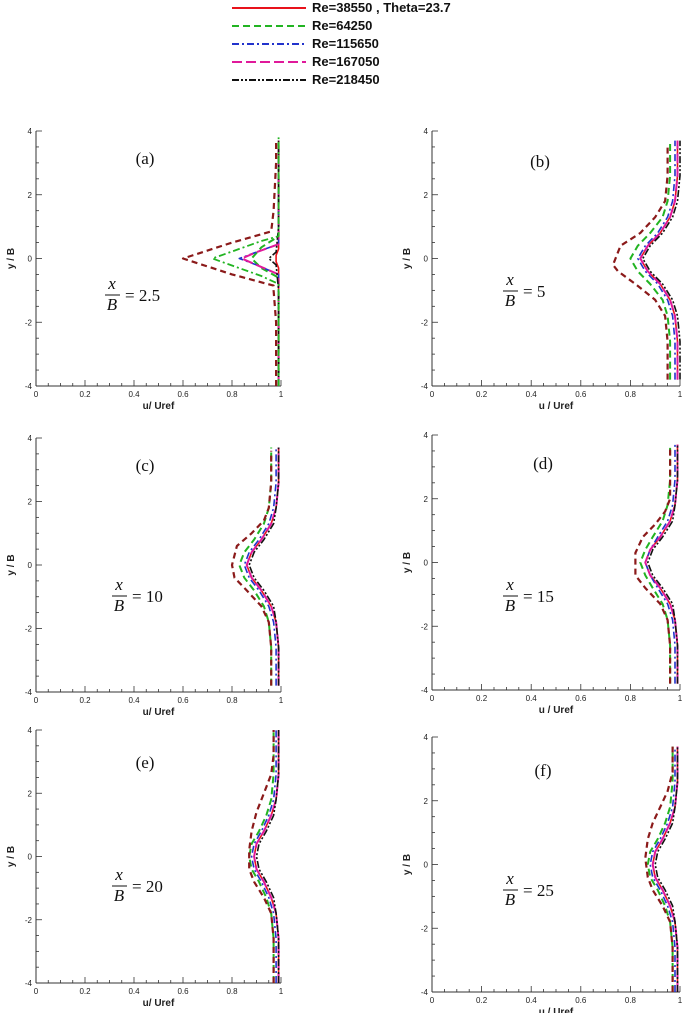 The width and height of the screenshot is (685, 1013). What do you see at coordinates (305, 43) in the screenshot?
I see `legend-entry: Re=115650` at bounding box center [305, 43].